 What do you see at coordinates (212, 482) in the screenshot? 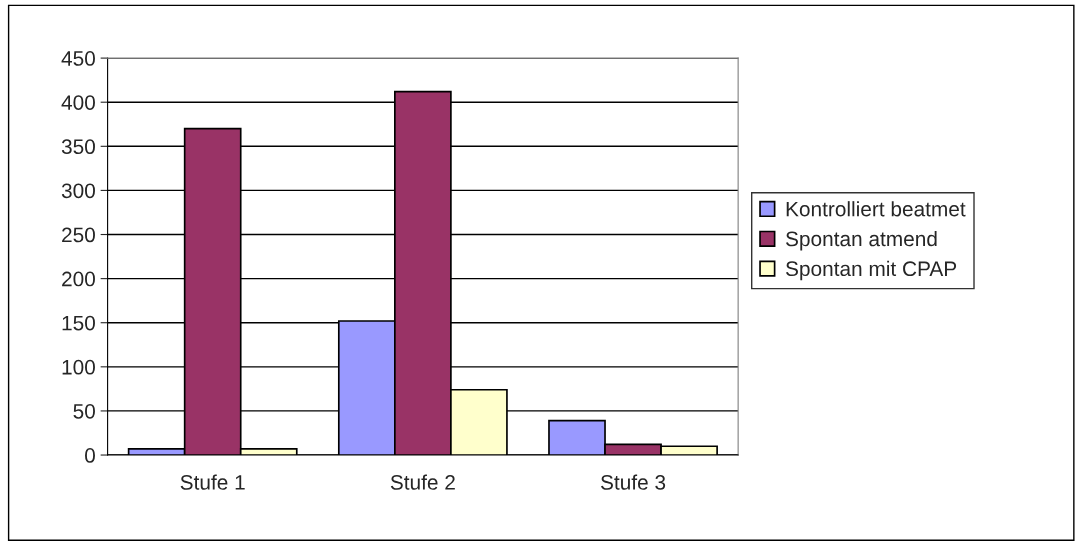
I see `x-tick-label: Stufe 1` at bounding box center [212, 482].